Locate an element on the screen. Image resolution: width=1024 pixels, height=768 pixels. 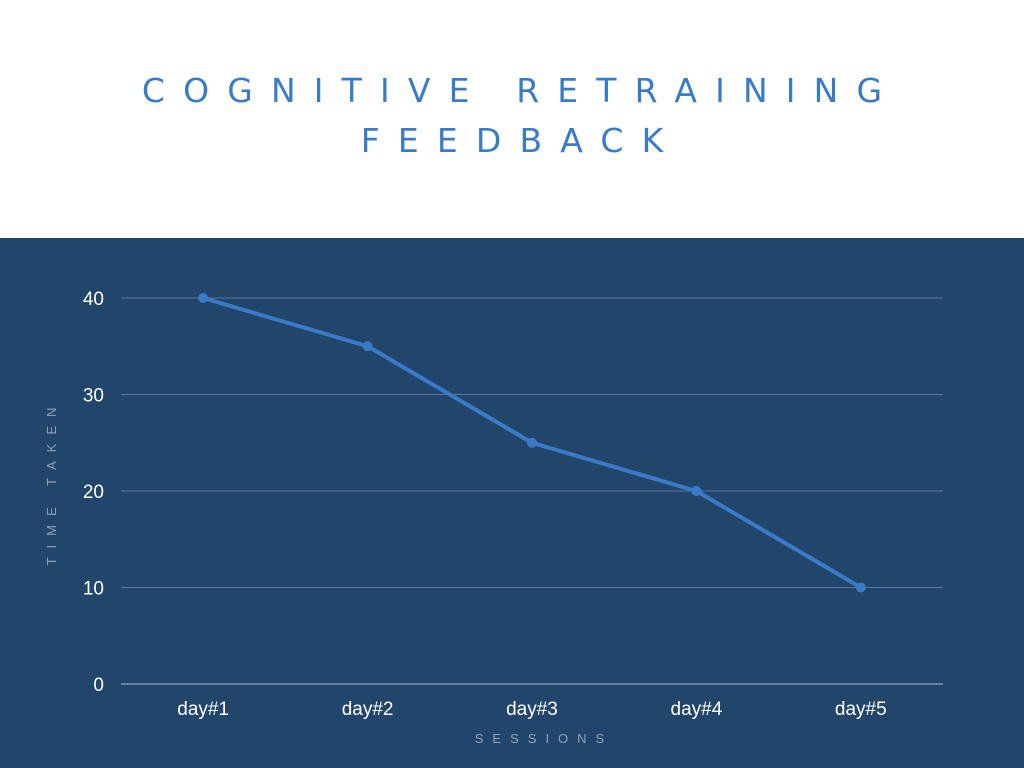
y-tick-label: 0 is located at coordinates (98, 685).